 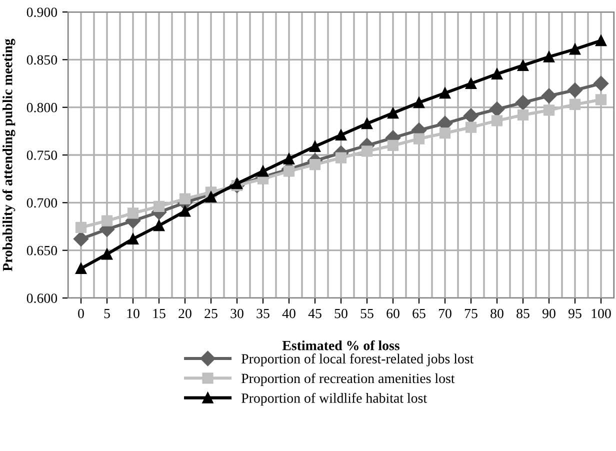 I want to click on x-tick-label: 5, so click(x=107, y=313).